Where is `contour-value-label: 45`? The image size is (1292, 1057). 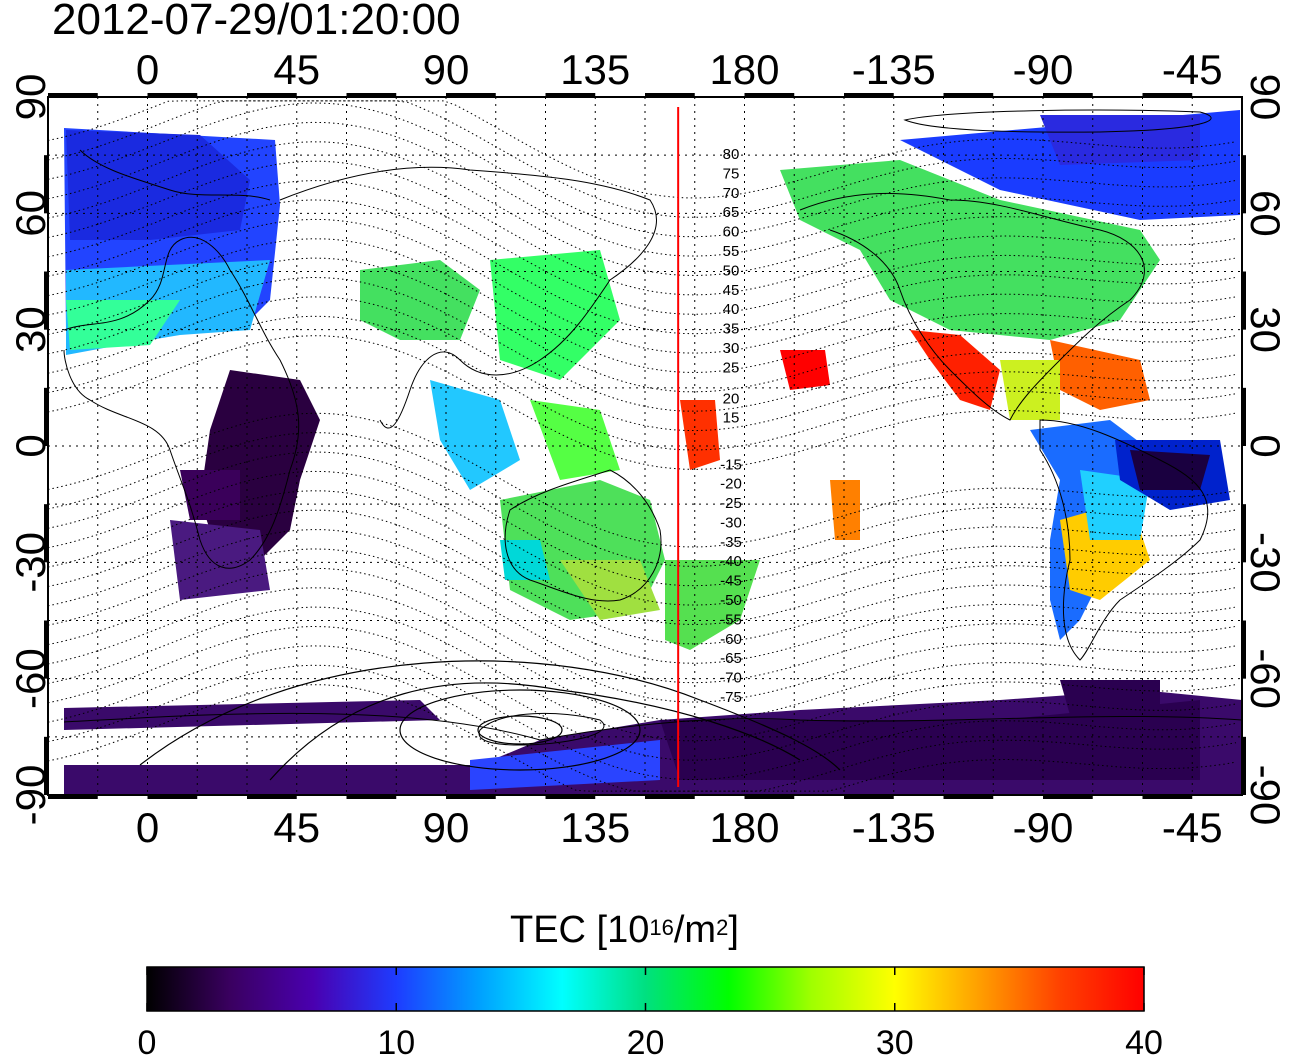 contour-value-label: 45 is located at coordinates (731, 290).